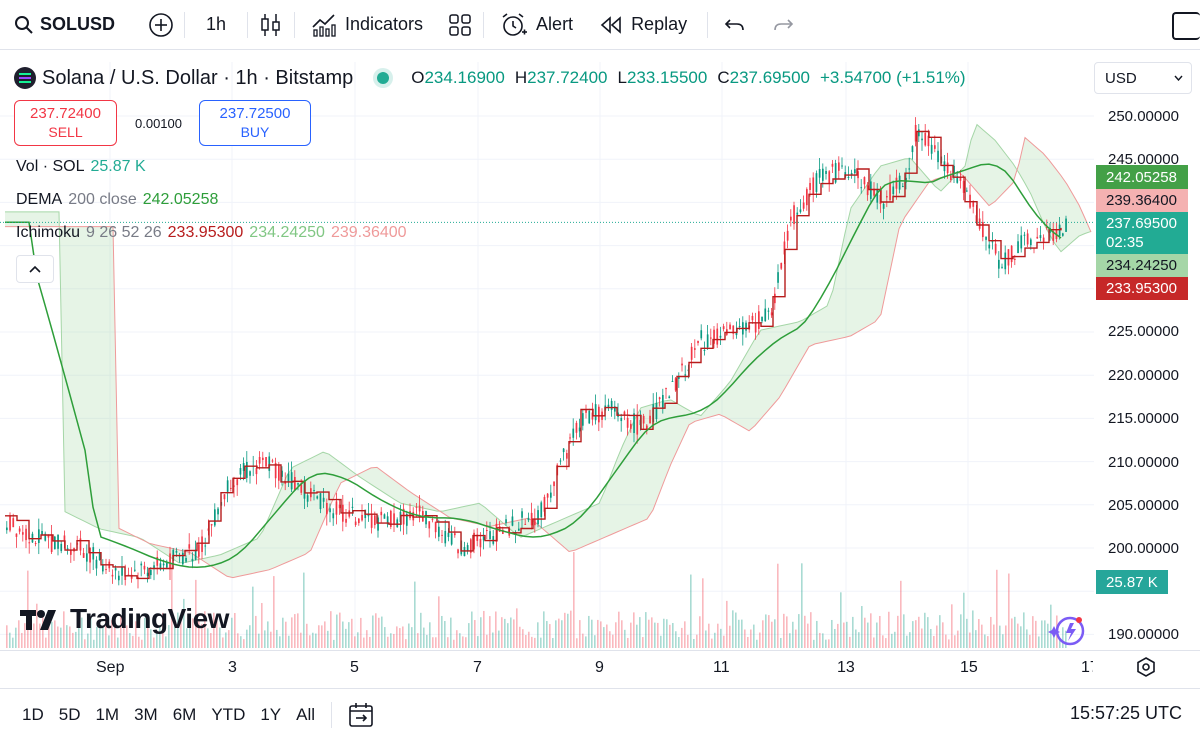 This screenshot has width=1200, height=746. I want to click on tradingview-logo-icon, so click(38, 620).